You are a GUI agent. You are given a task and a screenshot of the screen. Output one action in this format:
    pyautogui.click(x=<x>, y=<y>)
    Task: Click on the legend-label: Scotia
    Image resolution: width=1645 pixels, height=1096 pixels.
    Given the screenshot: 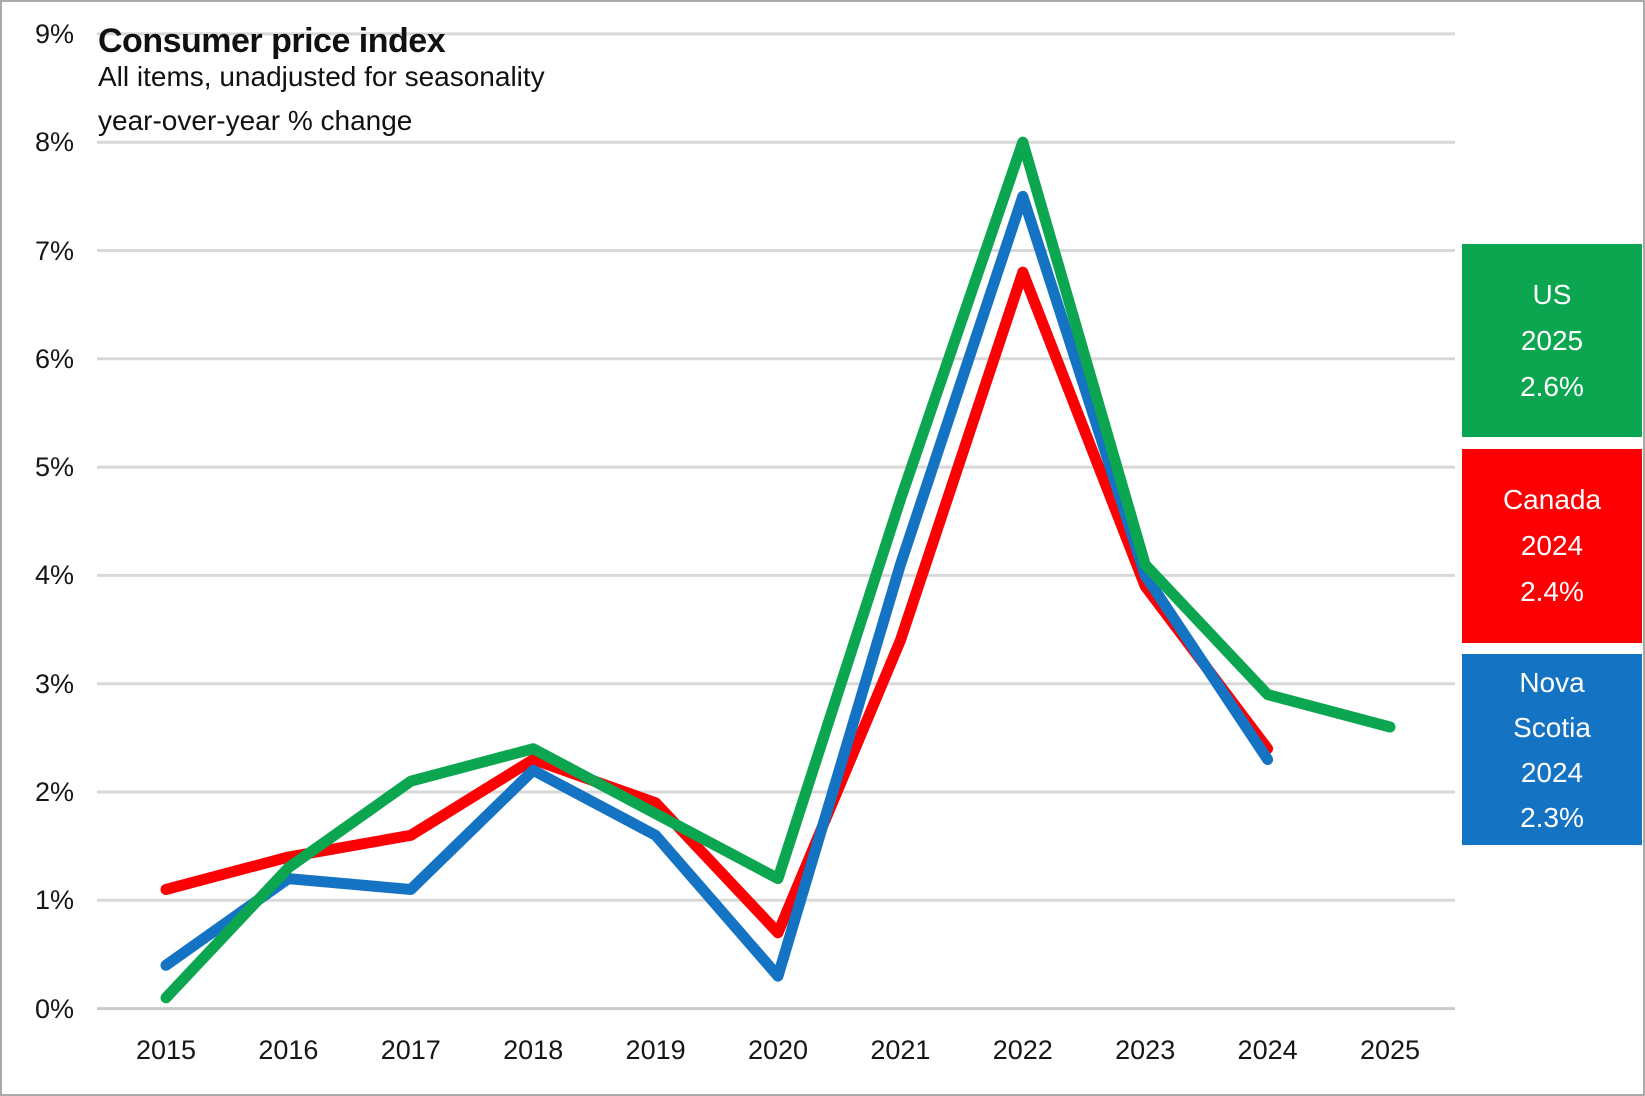 What is the action you would take?
    pyautogui.click(x=1552, y=727)
    